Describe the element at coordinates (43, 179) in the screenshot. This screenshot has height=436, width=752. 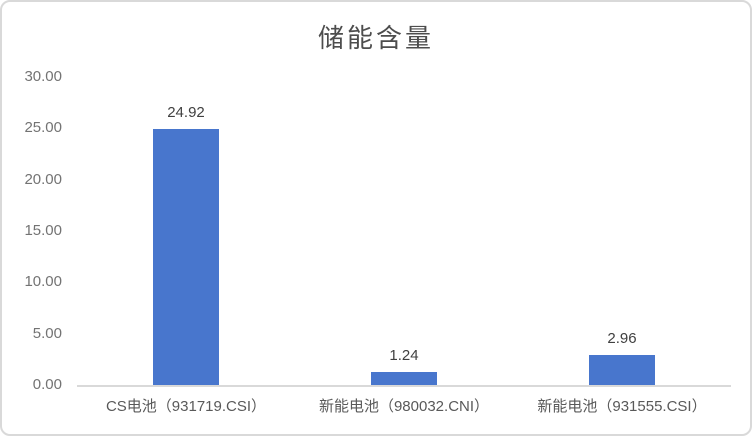
I see `y-axis-tick-label: 20.00` at that location.